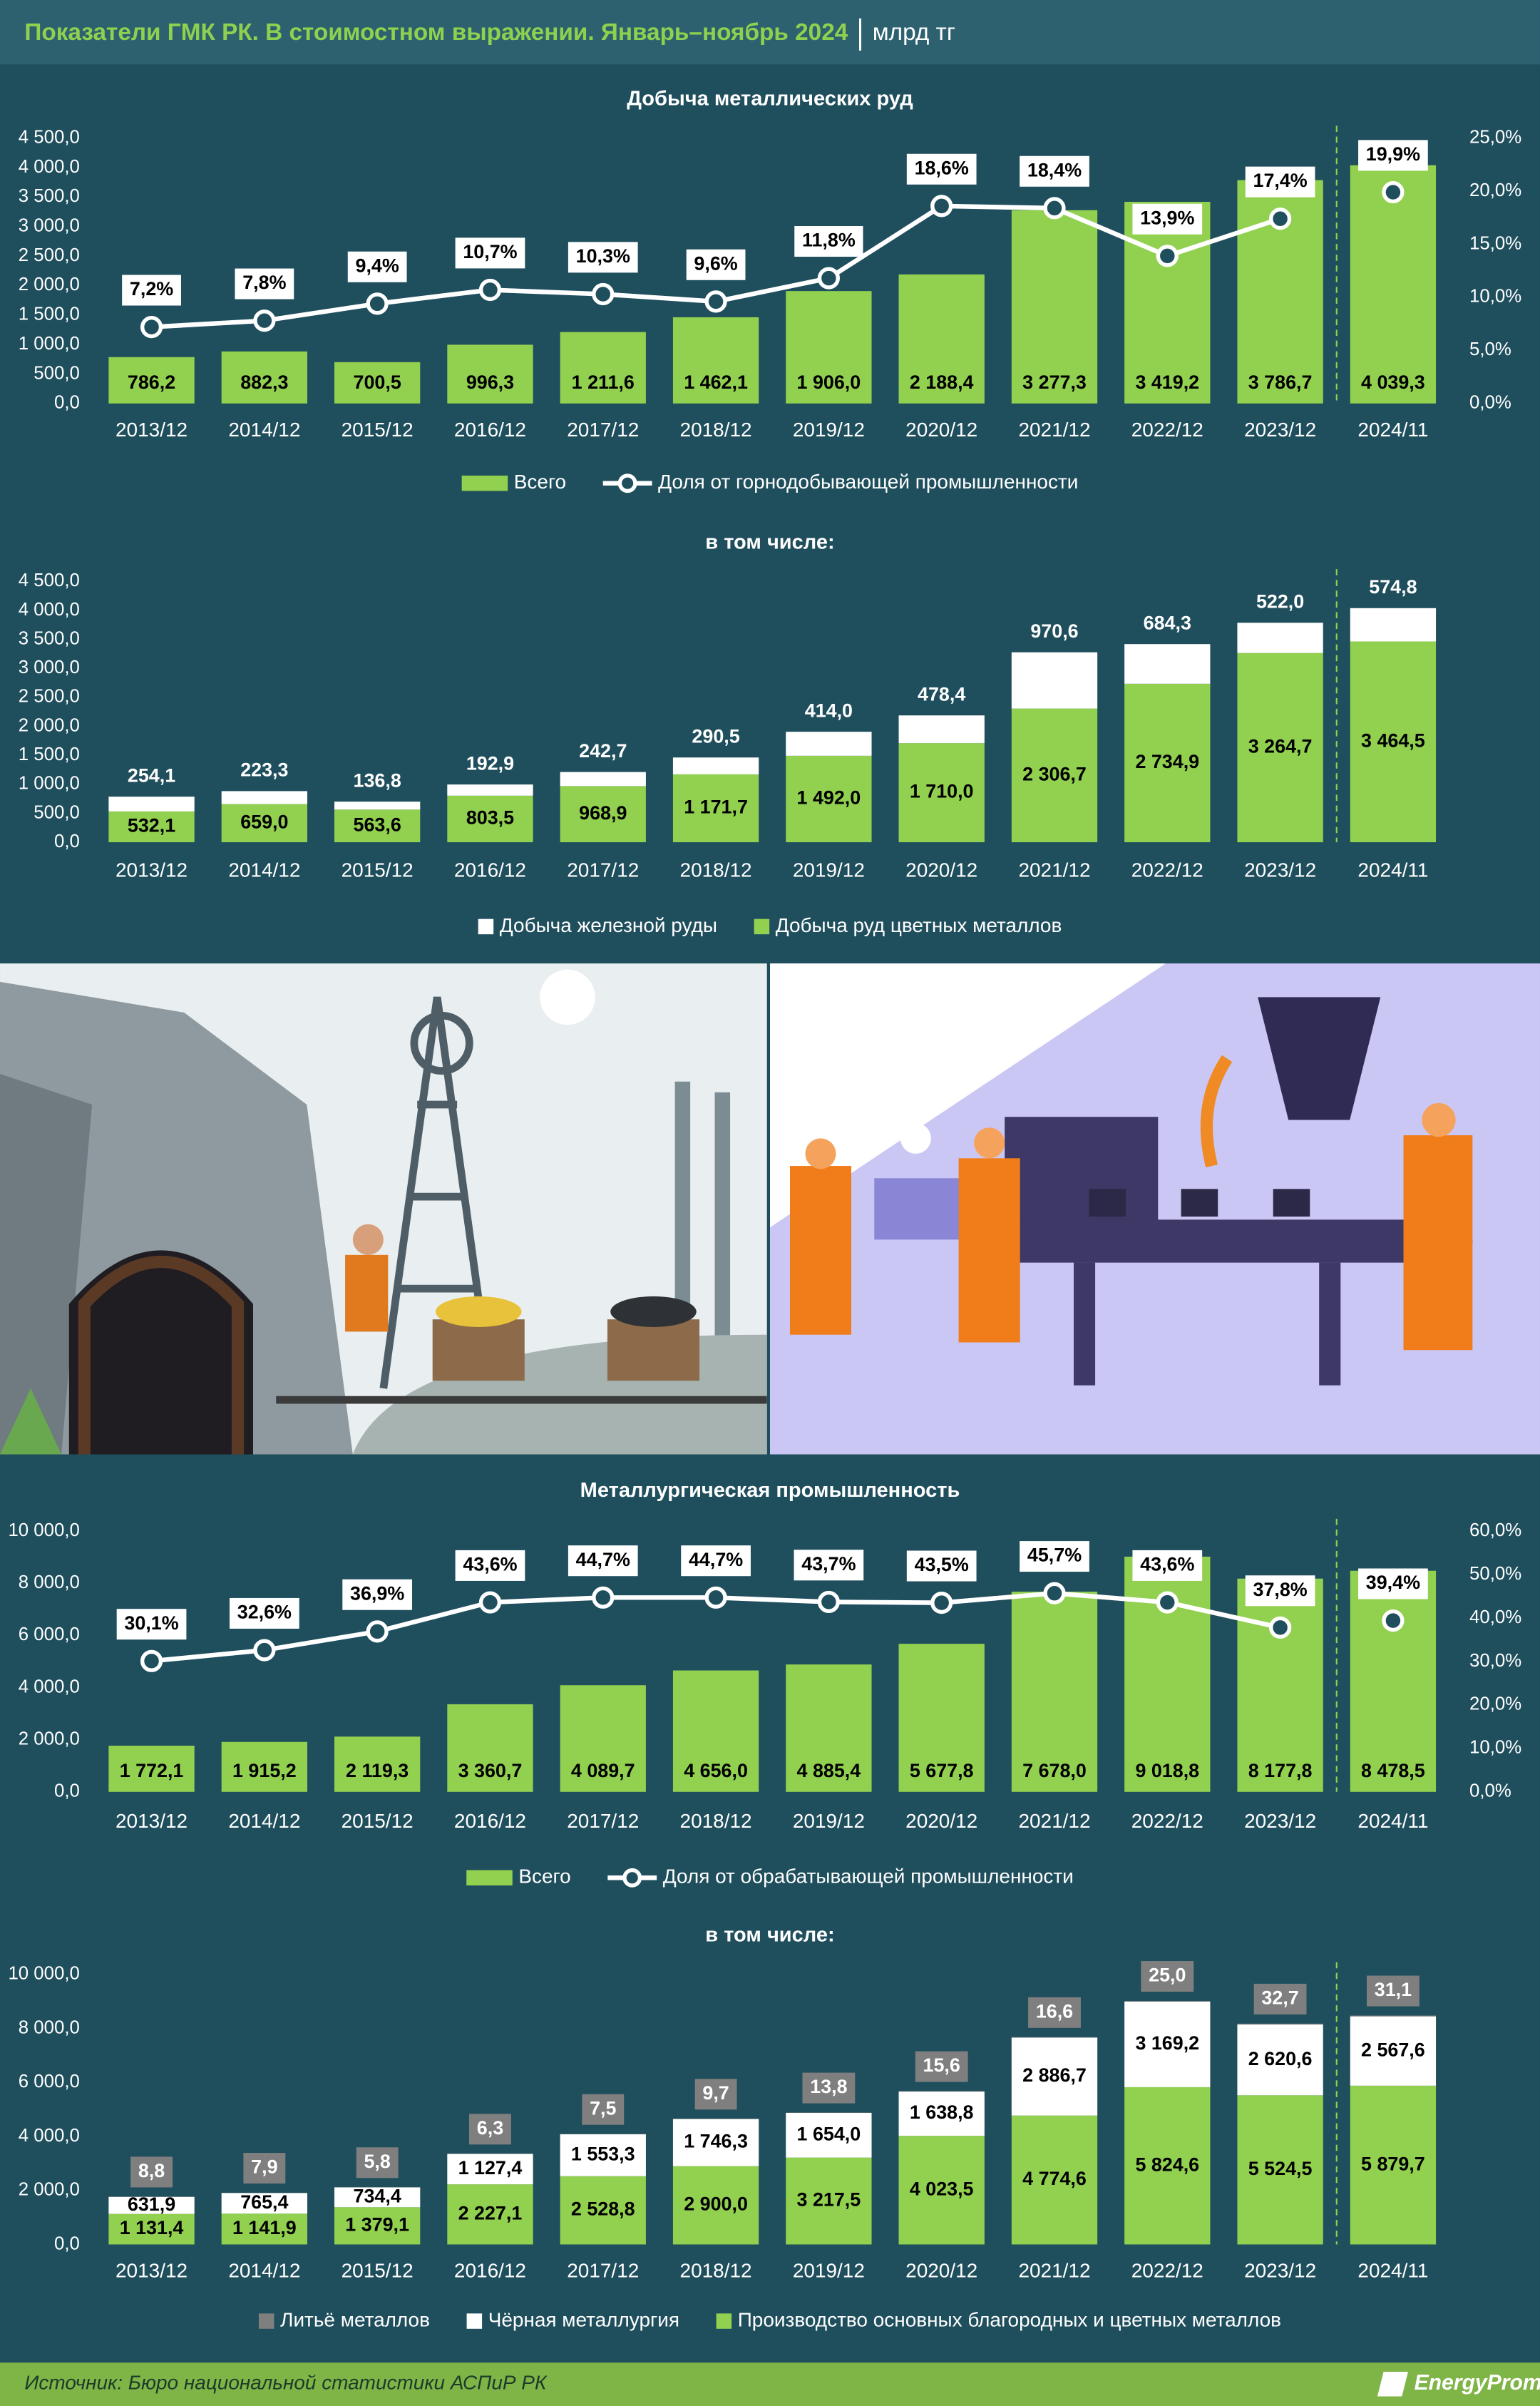  What do you see at coordinates (490, 1771) in the screenshot?
I see `bar-value-label: 3 360,7` at bounding box center [490, 1771].